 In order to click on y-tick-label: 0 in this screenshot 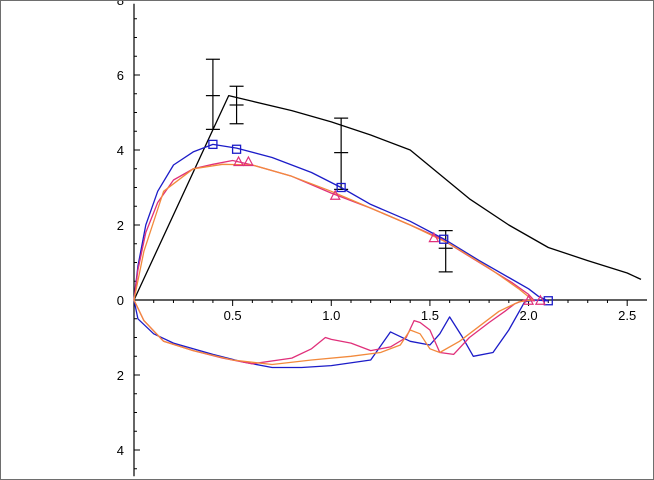, I will do `click(120, 300)`.